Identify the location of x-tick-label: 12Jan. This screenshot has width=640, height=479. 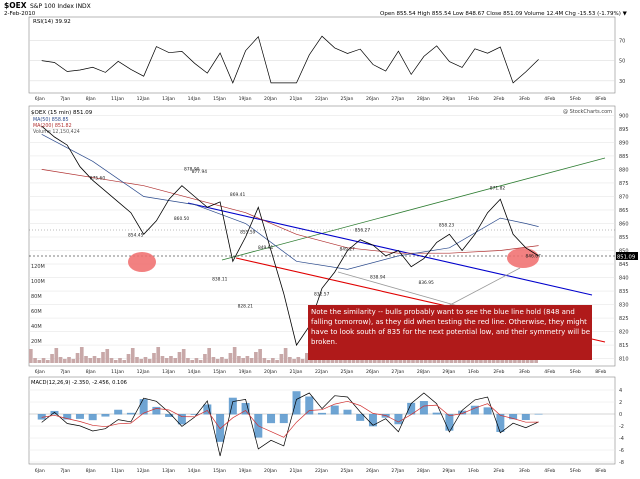
(143, 99).